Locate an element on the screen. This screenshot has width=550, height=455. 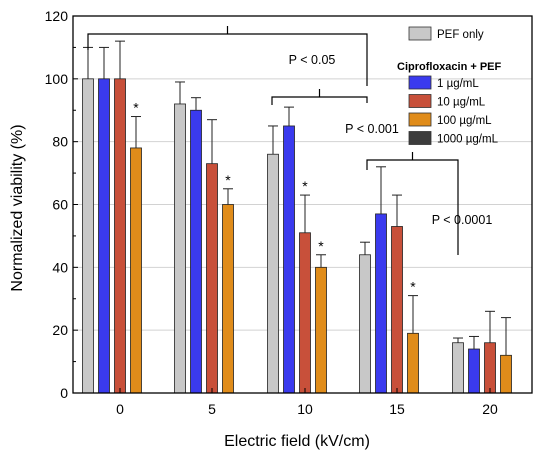
legend-label: 100 µg/mL is located at coordinates (464, 121).